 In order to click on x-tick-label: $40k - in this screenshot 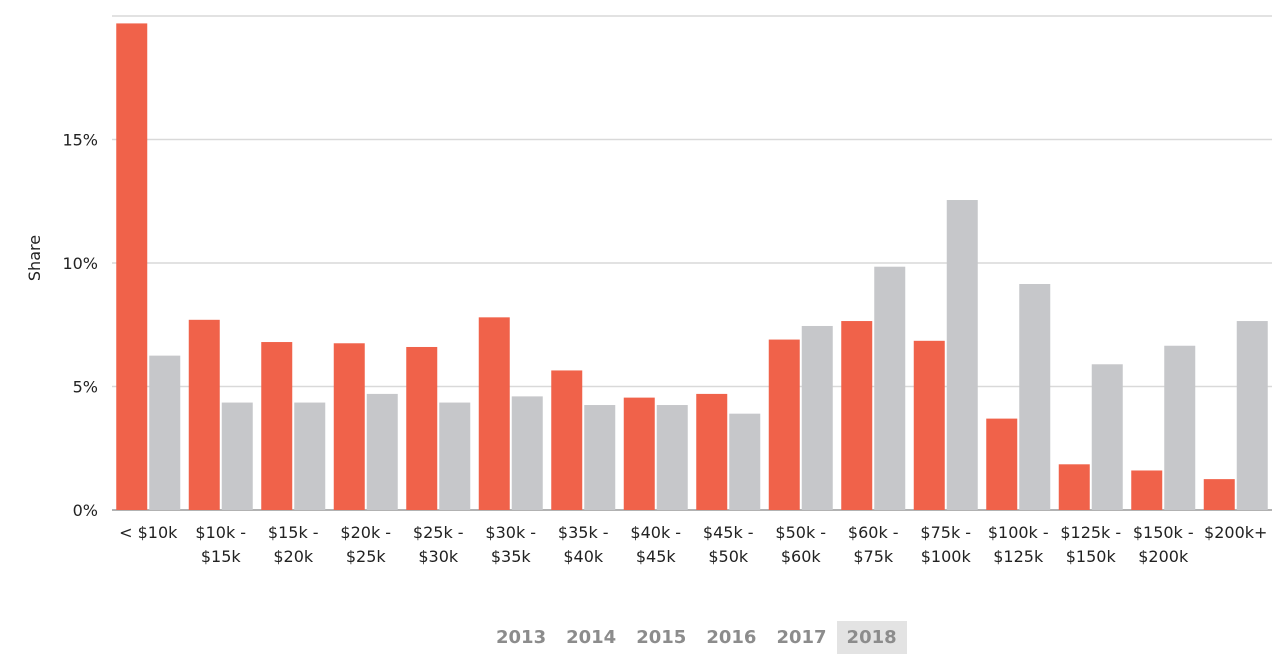, I will do `click(655, 532)`.